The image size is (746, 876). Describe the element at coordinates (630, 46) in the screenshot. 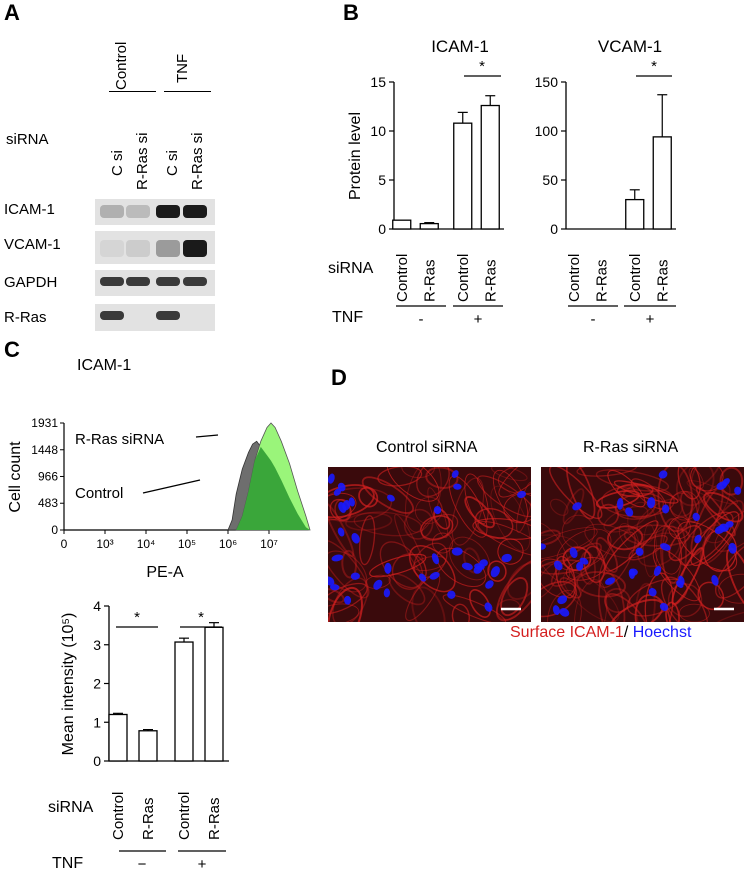

I see `chart-title-vcam1: VCAM-1` at that location.